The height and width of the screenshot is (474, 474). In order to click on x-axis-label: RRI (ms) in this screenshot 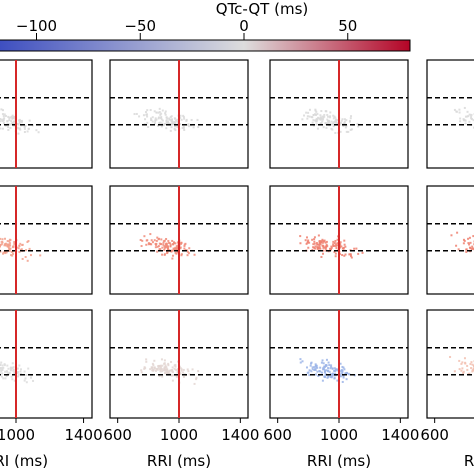, I will do `click(469, 461)`.